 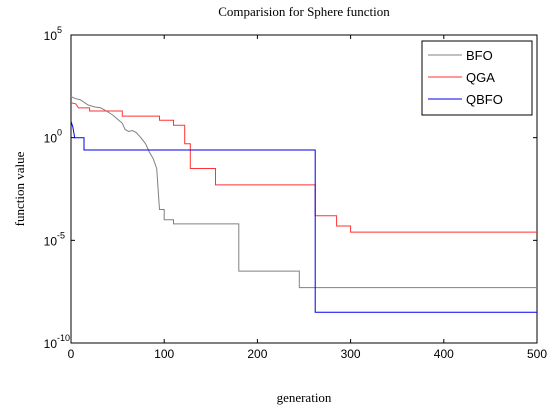 I want to click on x-tick-label: 0, so click(x=71, y=354).